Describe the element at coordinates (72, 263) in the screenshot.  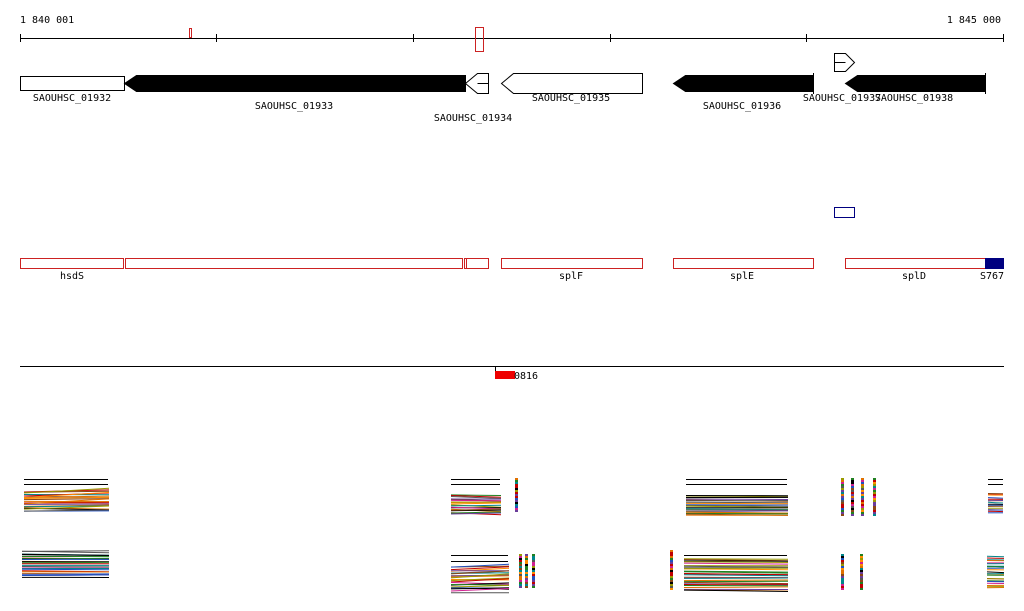
I see `annotation-box-hsdS` at that location.